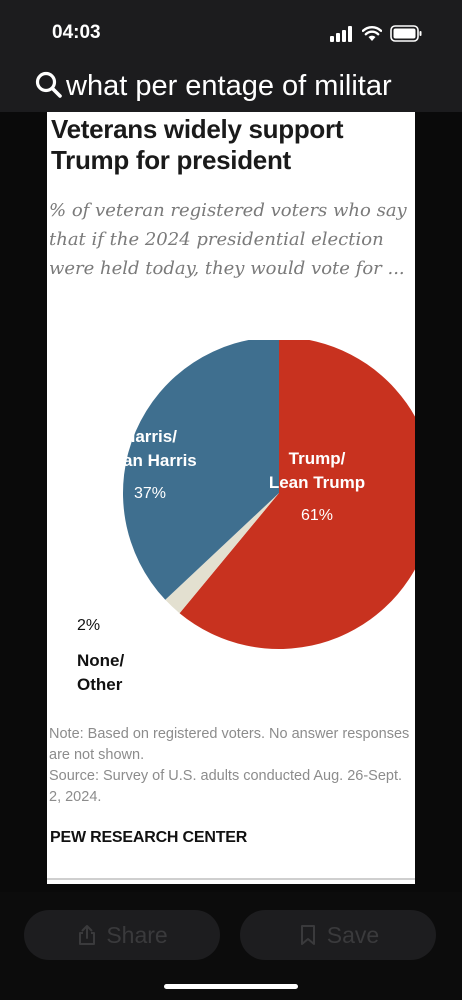  What do you see at coordinates (372, 33) in the screenshot?
I see `wifi-icon` at bounding box center [372, 33].